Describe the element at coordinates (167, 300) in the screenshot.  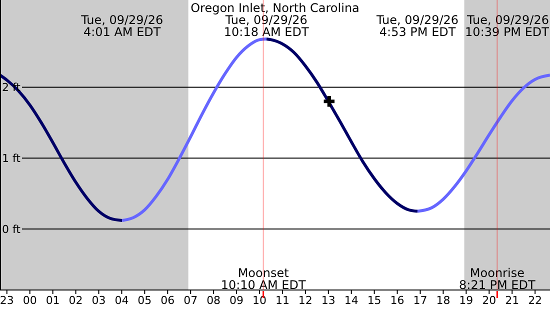
I see `x-tick-label: 06` at that location.